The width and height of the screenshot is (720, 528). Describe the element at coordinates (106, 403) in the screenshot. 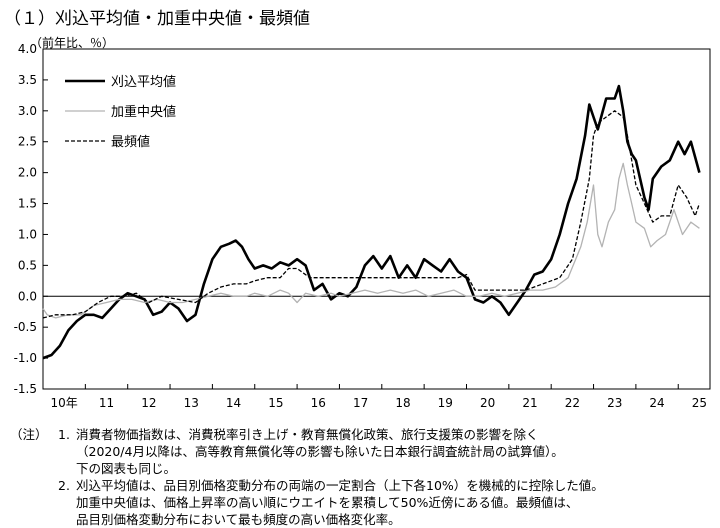

I see `x-tick-label: 11` at that location.